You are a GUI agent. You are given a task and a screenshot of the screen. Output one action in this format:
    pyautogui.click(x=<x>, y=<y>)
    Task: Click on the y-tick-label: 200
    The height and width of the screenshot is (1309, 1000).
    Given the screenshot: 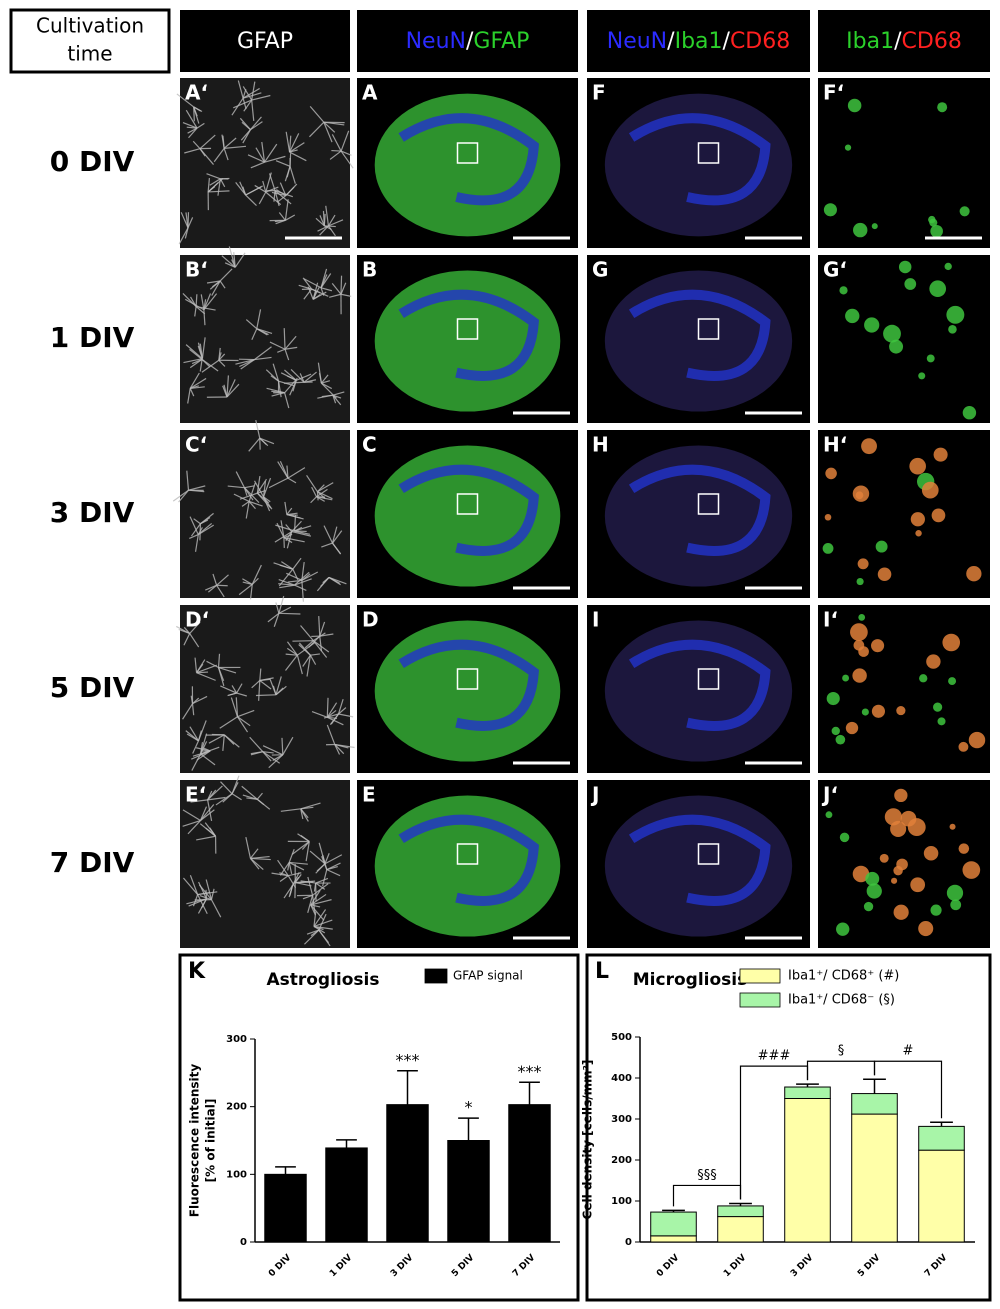 What is the action you would take?
    pyautogui.click(x=621, y=1160)
    